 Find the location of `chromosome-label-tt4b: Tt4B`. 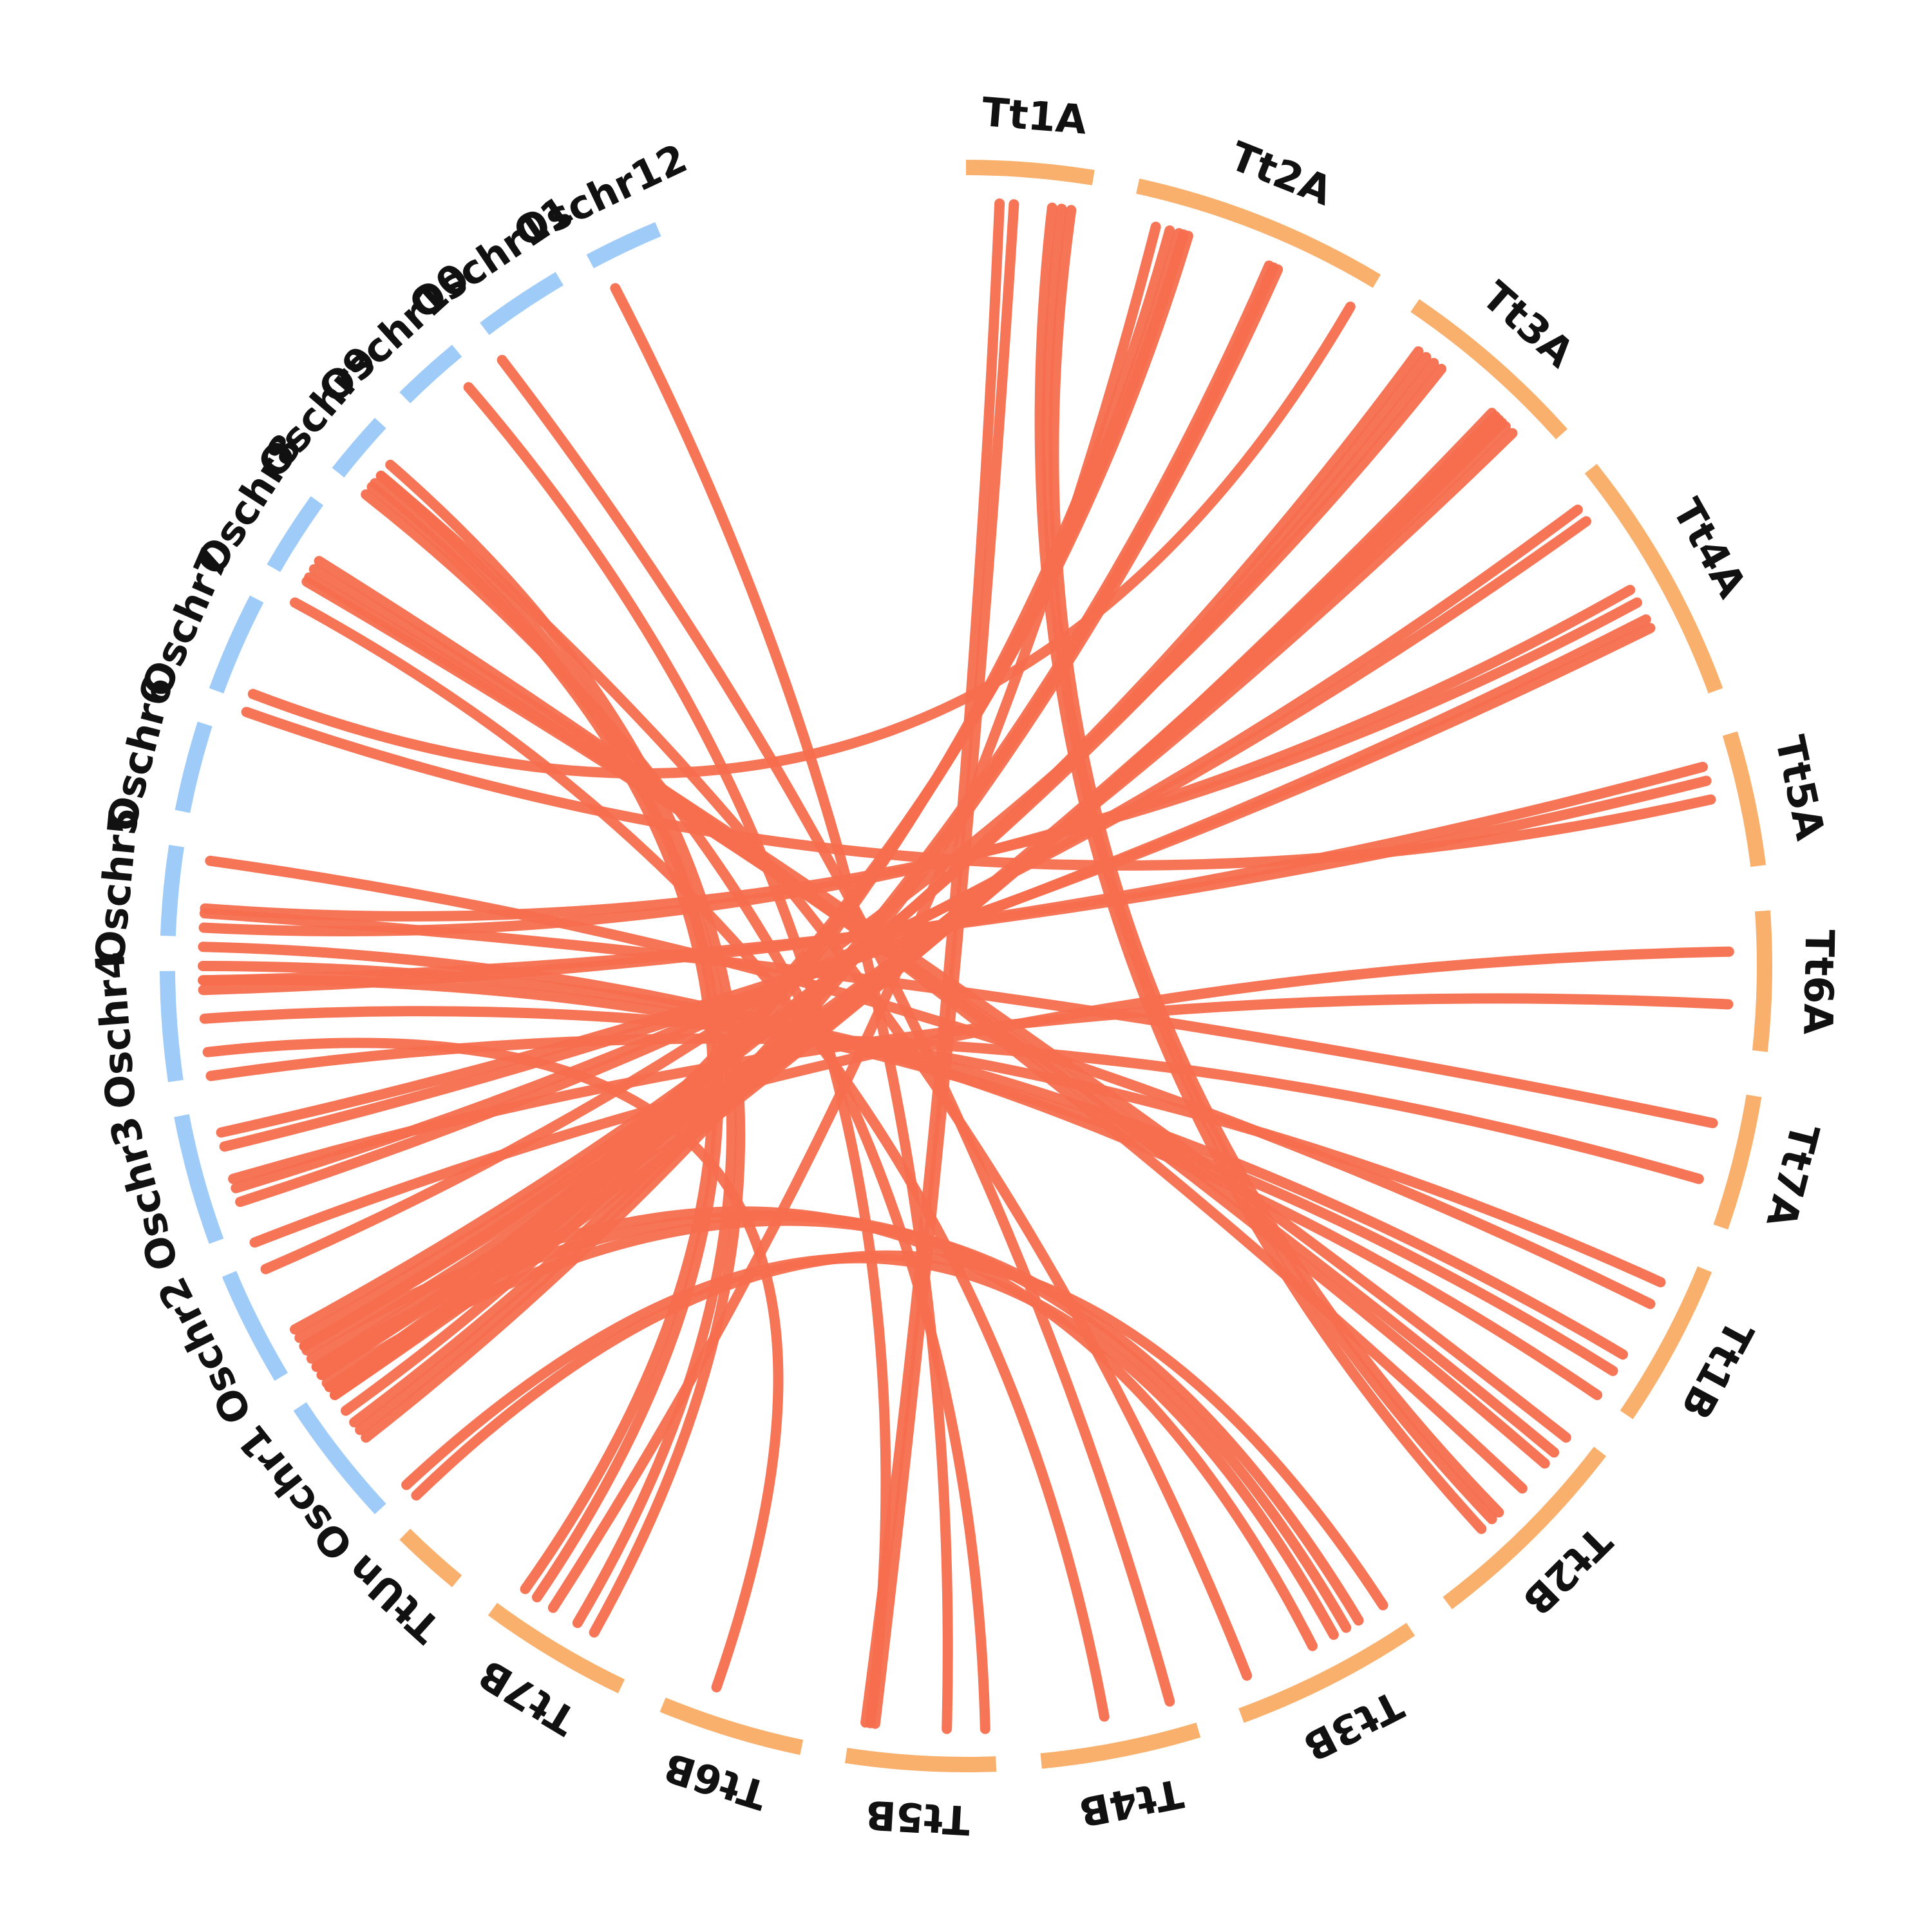

chromosome-label-tt4b: Tt4B is located at coordinates (1131, 1803).